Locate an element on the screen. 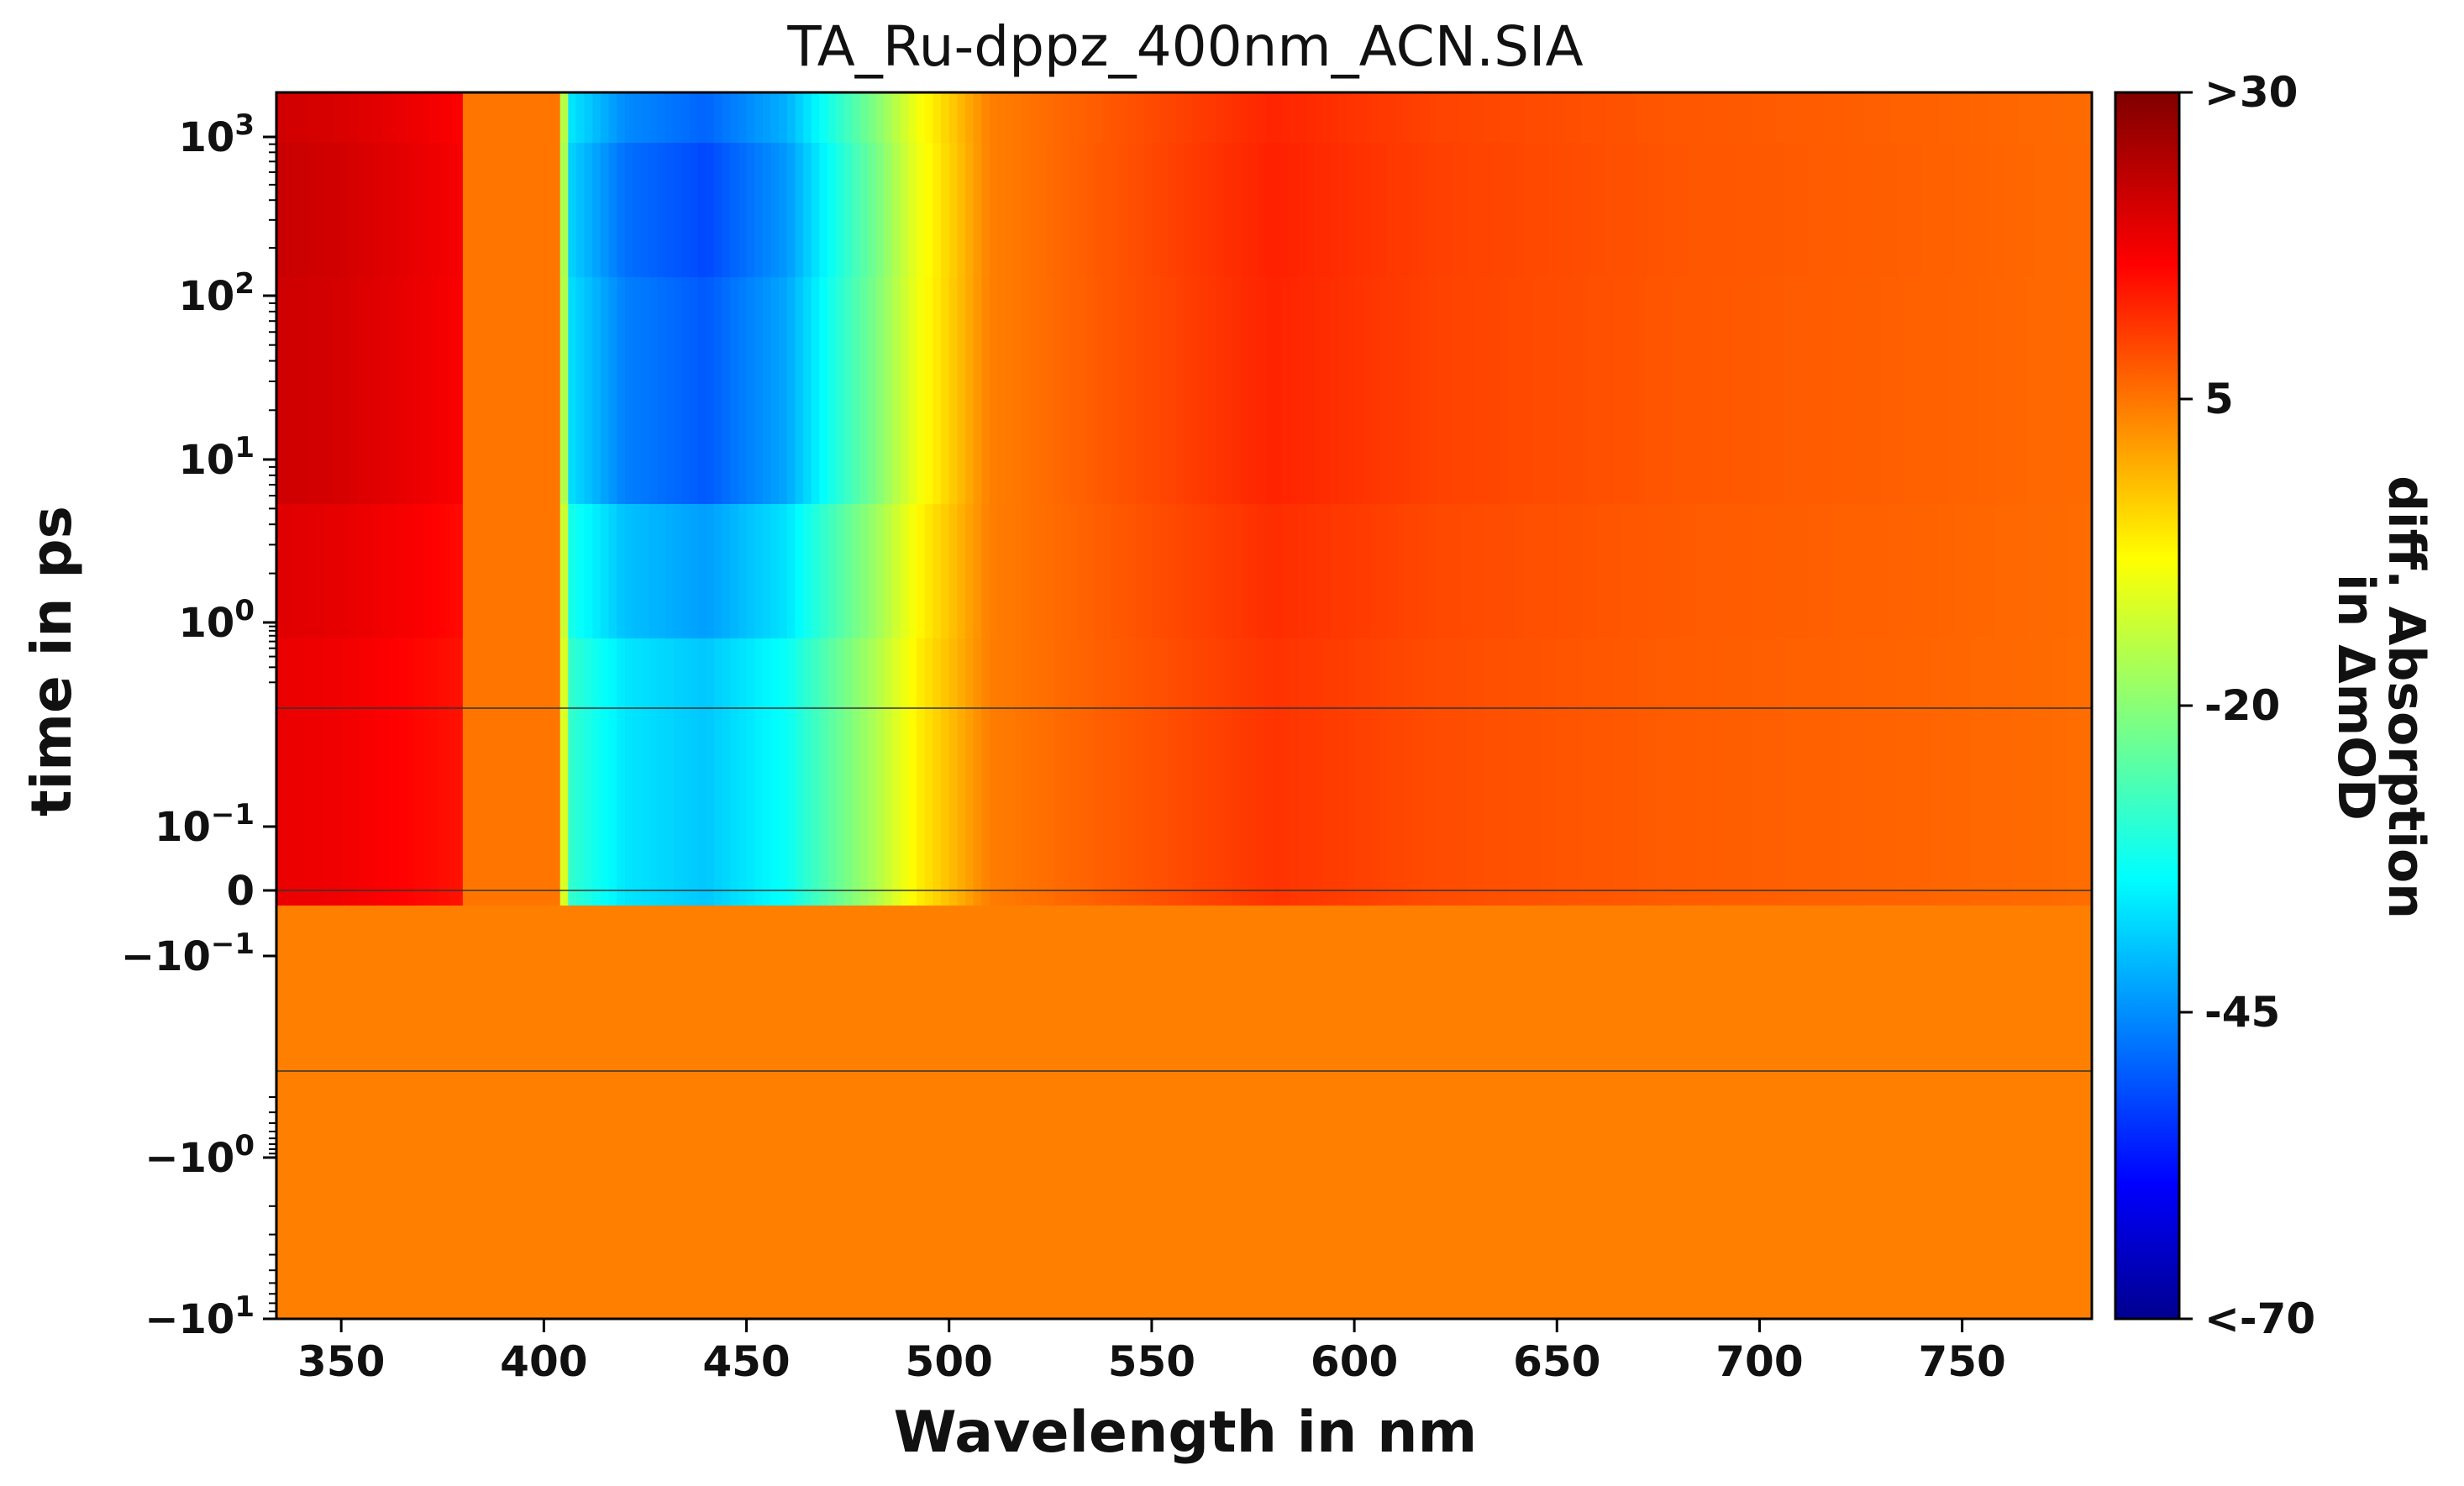 Image resolution: width=2464 pixels, height=1486 pixels. chart-title: TA_Ru-dppz_400nm_ACN.SIA is located at coordinates (1185, 46).